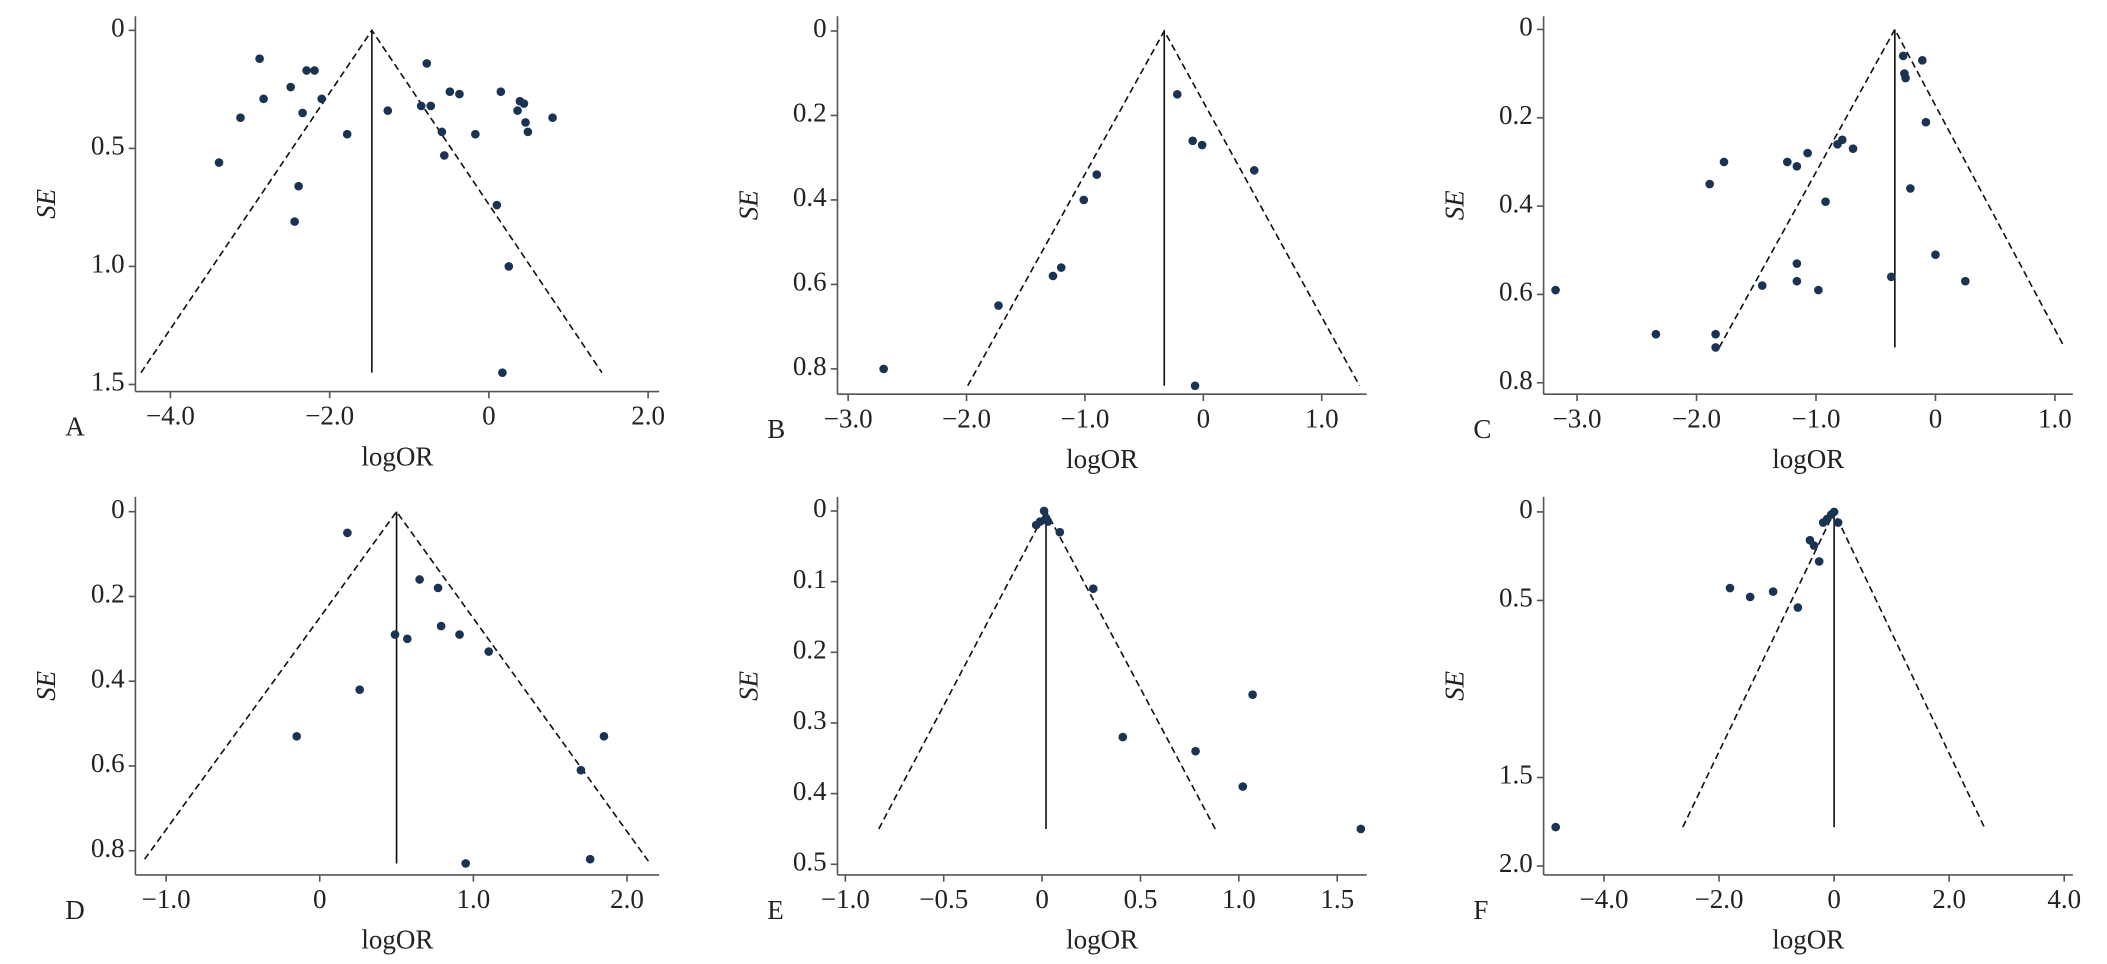 The image size is (2107, 964). Describe the element at coordinates (1337, 899) in the screenshot. I see `x-tick-label: 1.5` at that location.